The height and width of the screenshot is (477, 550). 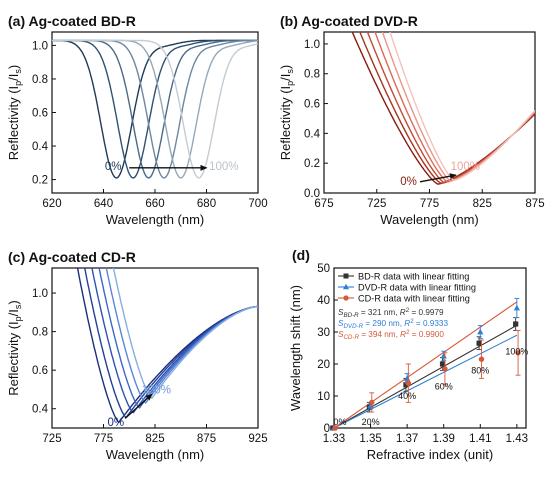 What do you see at coordinates (257, 439) in the screenshot?
I see `x-tick-label: 925` at bounding box center [257, 439].